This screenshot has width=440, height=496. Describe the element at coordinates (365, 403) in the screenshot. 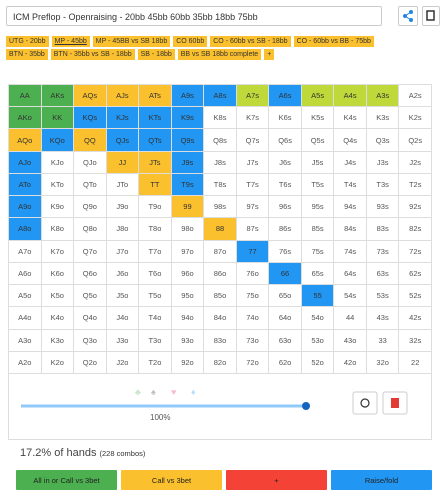

I see `reset-button` at that location.